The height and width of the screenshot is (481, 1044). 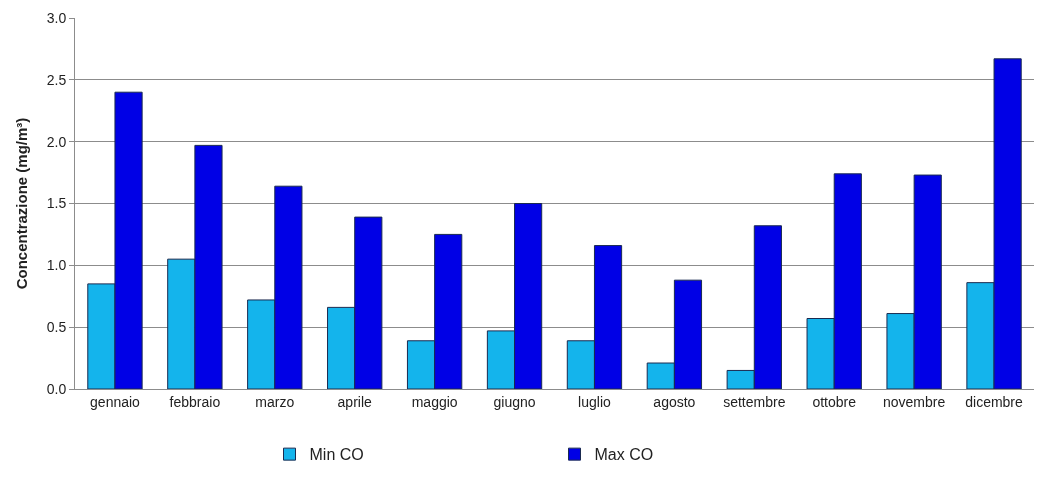 What do you see at coordinates (674, 401) in the screenshot?
I see `x-tick-label: agosto` at bounding box center [674, 401].